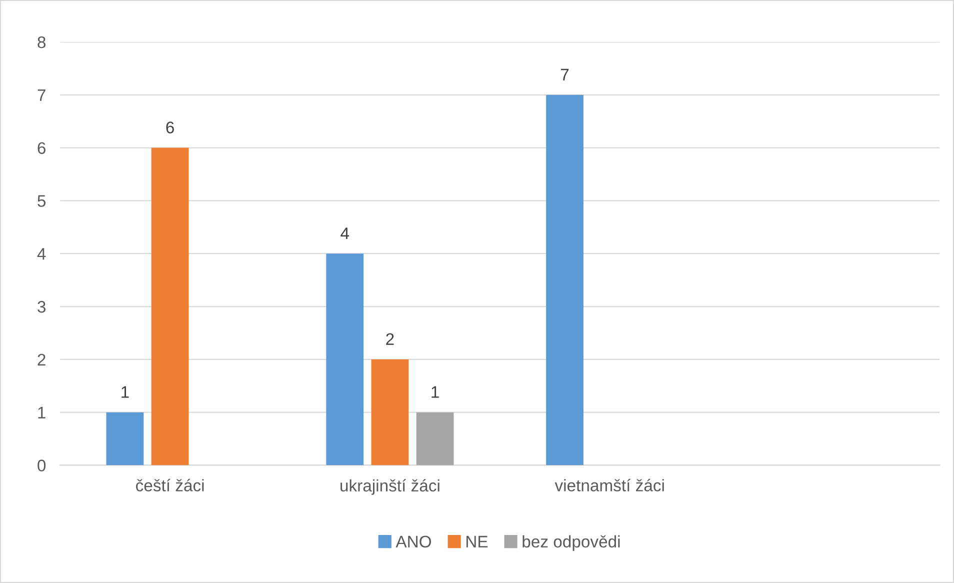  I want to click on x-tick-label: ukrajinští žáci, so click(390, 487).